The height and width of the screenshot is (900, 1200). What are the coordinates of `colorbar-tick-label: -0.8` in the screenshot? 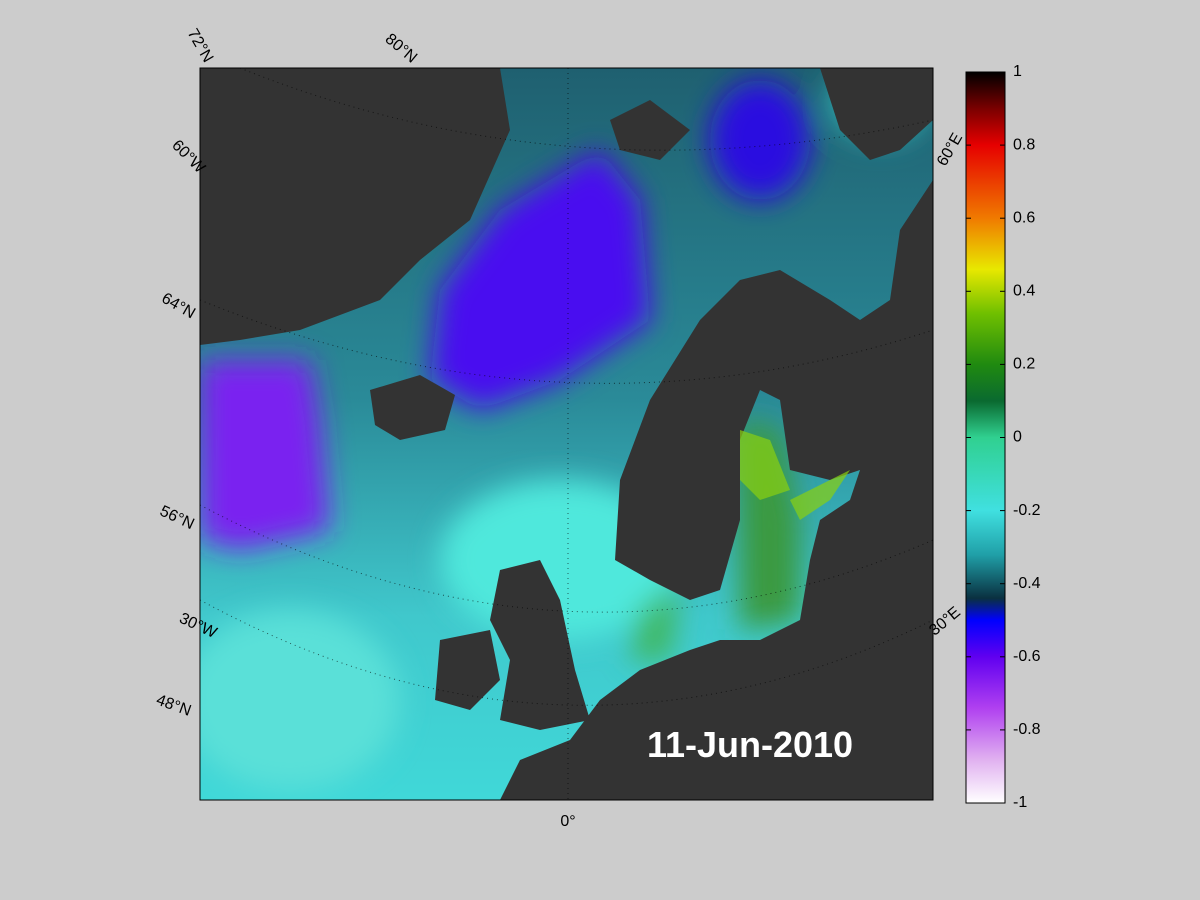 It's located at (1027, 729).